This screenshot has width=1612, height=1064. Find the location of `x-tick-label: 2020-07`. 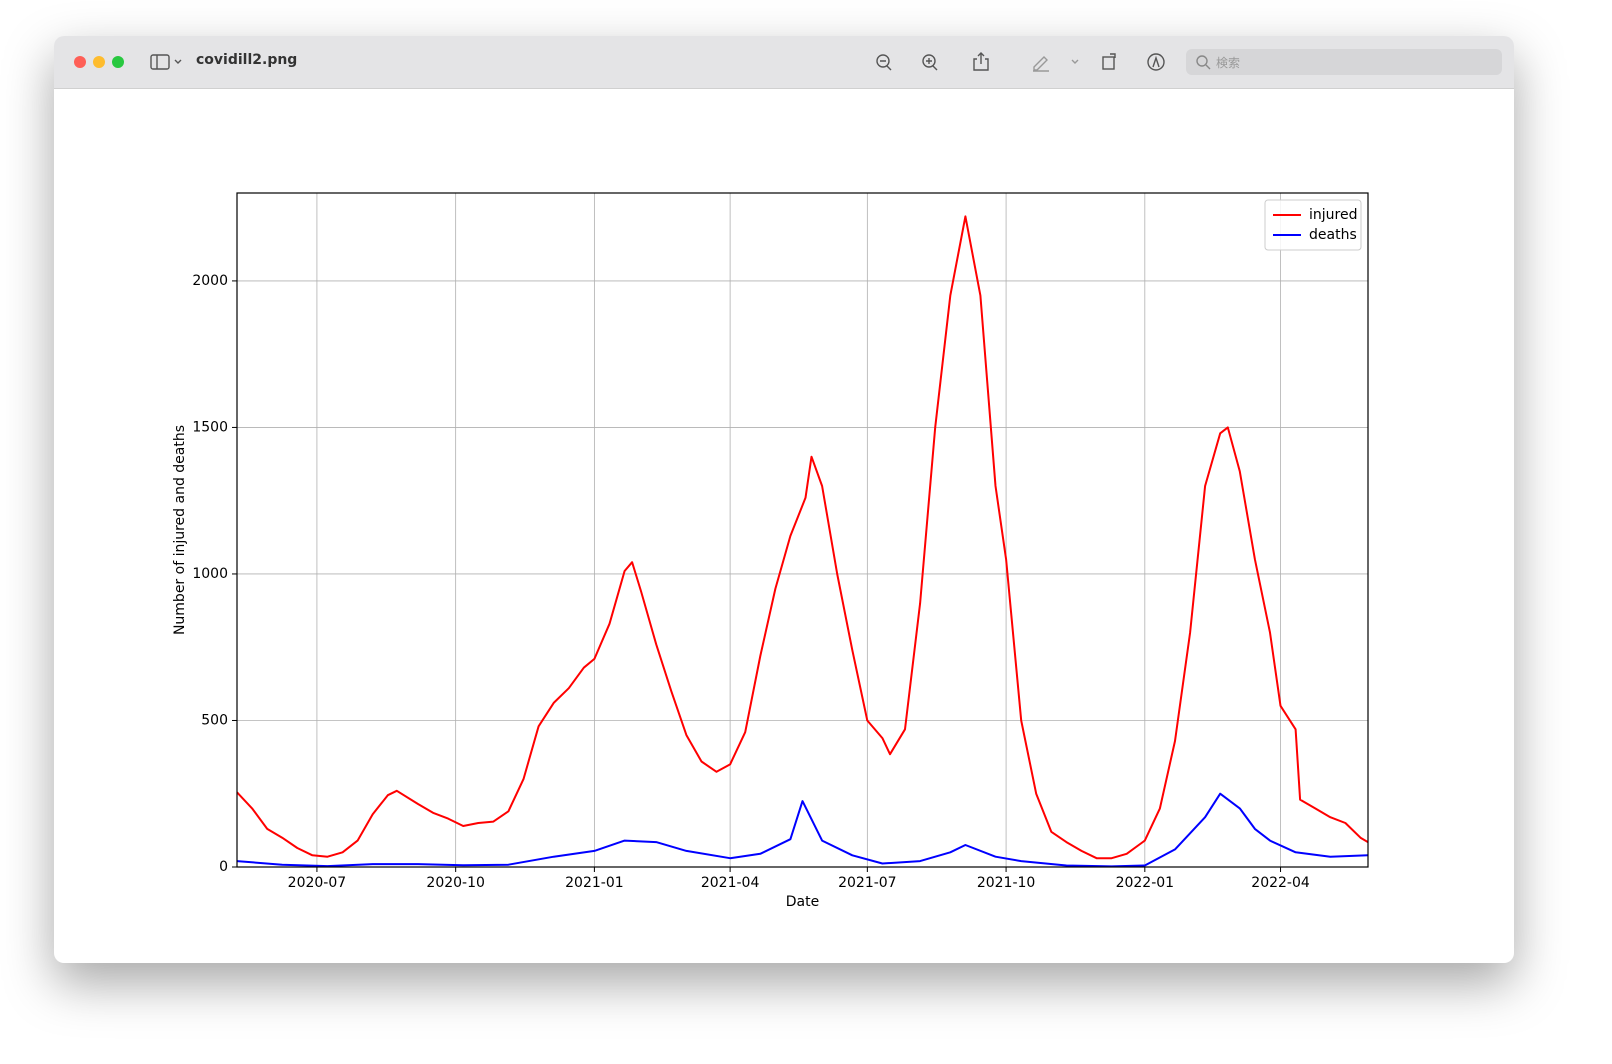

x-tick-label: 2020-07 is located at coordinates (317, 883).